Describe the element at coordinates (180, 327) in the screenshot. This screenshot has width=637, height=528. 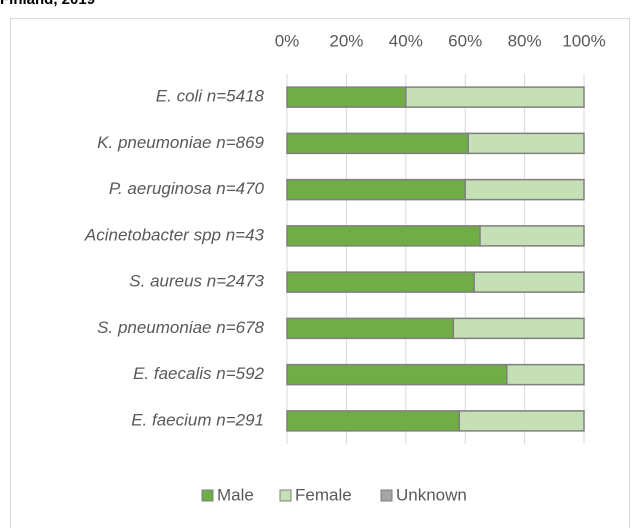
I see `category-label: S. pneumoniae n=678` at that location.